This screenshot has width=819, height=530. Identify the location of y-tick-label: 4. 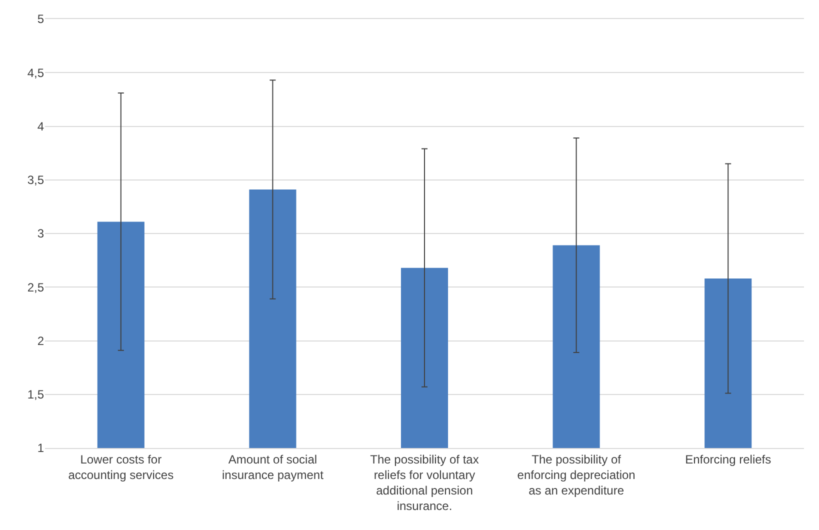
(40, 126).